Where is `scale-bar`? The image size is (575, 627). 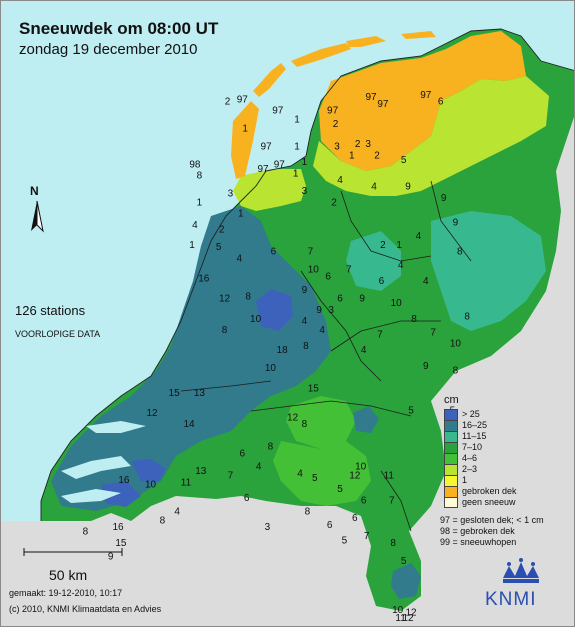
scale-bar is located at coordinates (73, 552).